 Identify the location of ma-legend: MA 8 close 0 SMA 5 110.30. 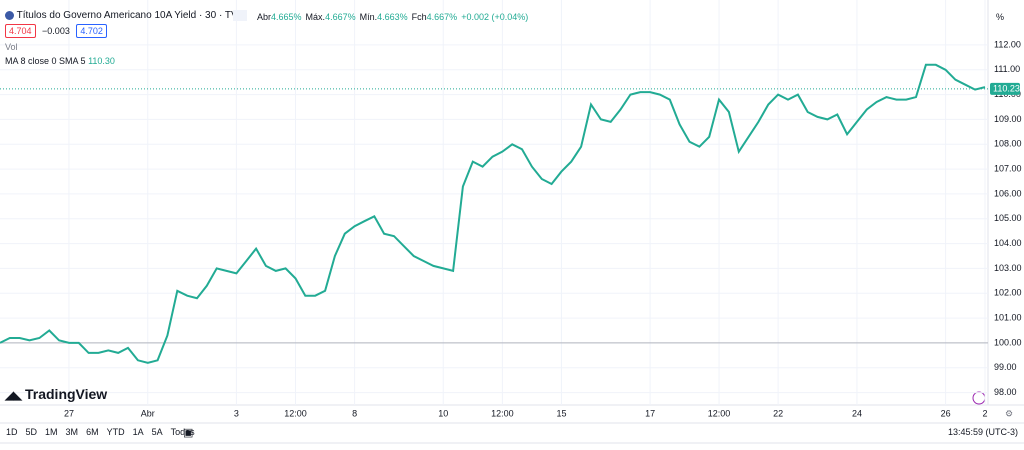
(60, 61).